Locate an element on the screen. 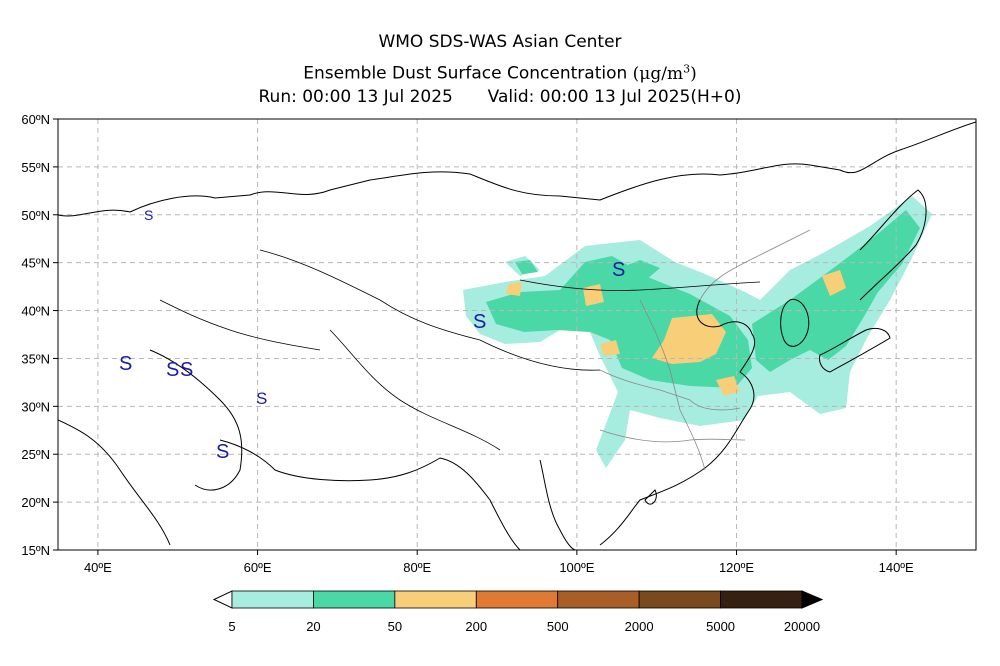 This screenshot has width=1000, height=666. colorbar-label: 20 is located at coordinates (313, 626).